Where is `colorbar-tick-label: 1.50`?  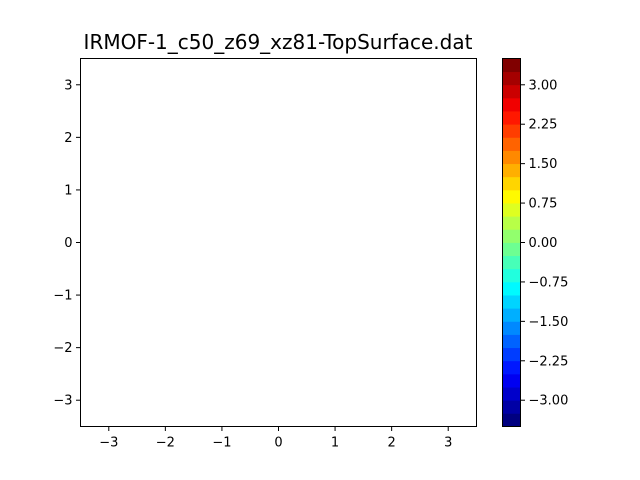
colorbar-tick-label: 1.50 is located at coordinates (543, 164).